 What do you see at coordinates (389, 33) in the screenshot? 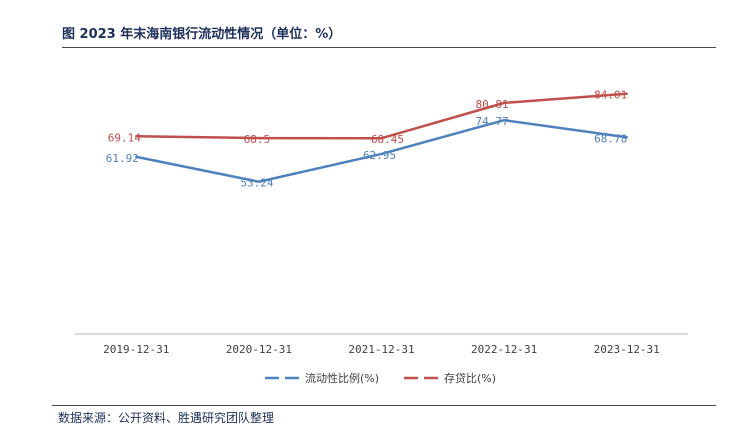
I see `title-bar: 图 2023 年末海南银行流动性情况（单位：%）` at bounding box center [389, 33].